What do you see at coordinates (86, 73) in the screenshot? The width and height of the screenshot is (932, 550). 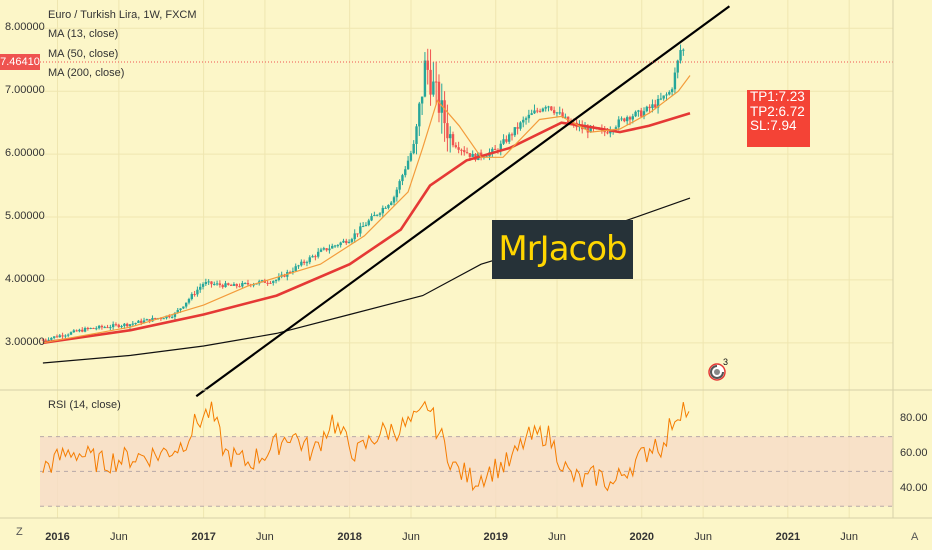 I see `ma-200-label: MA (200, close)` at bounding box center [86, 73].